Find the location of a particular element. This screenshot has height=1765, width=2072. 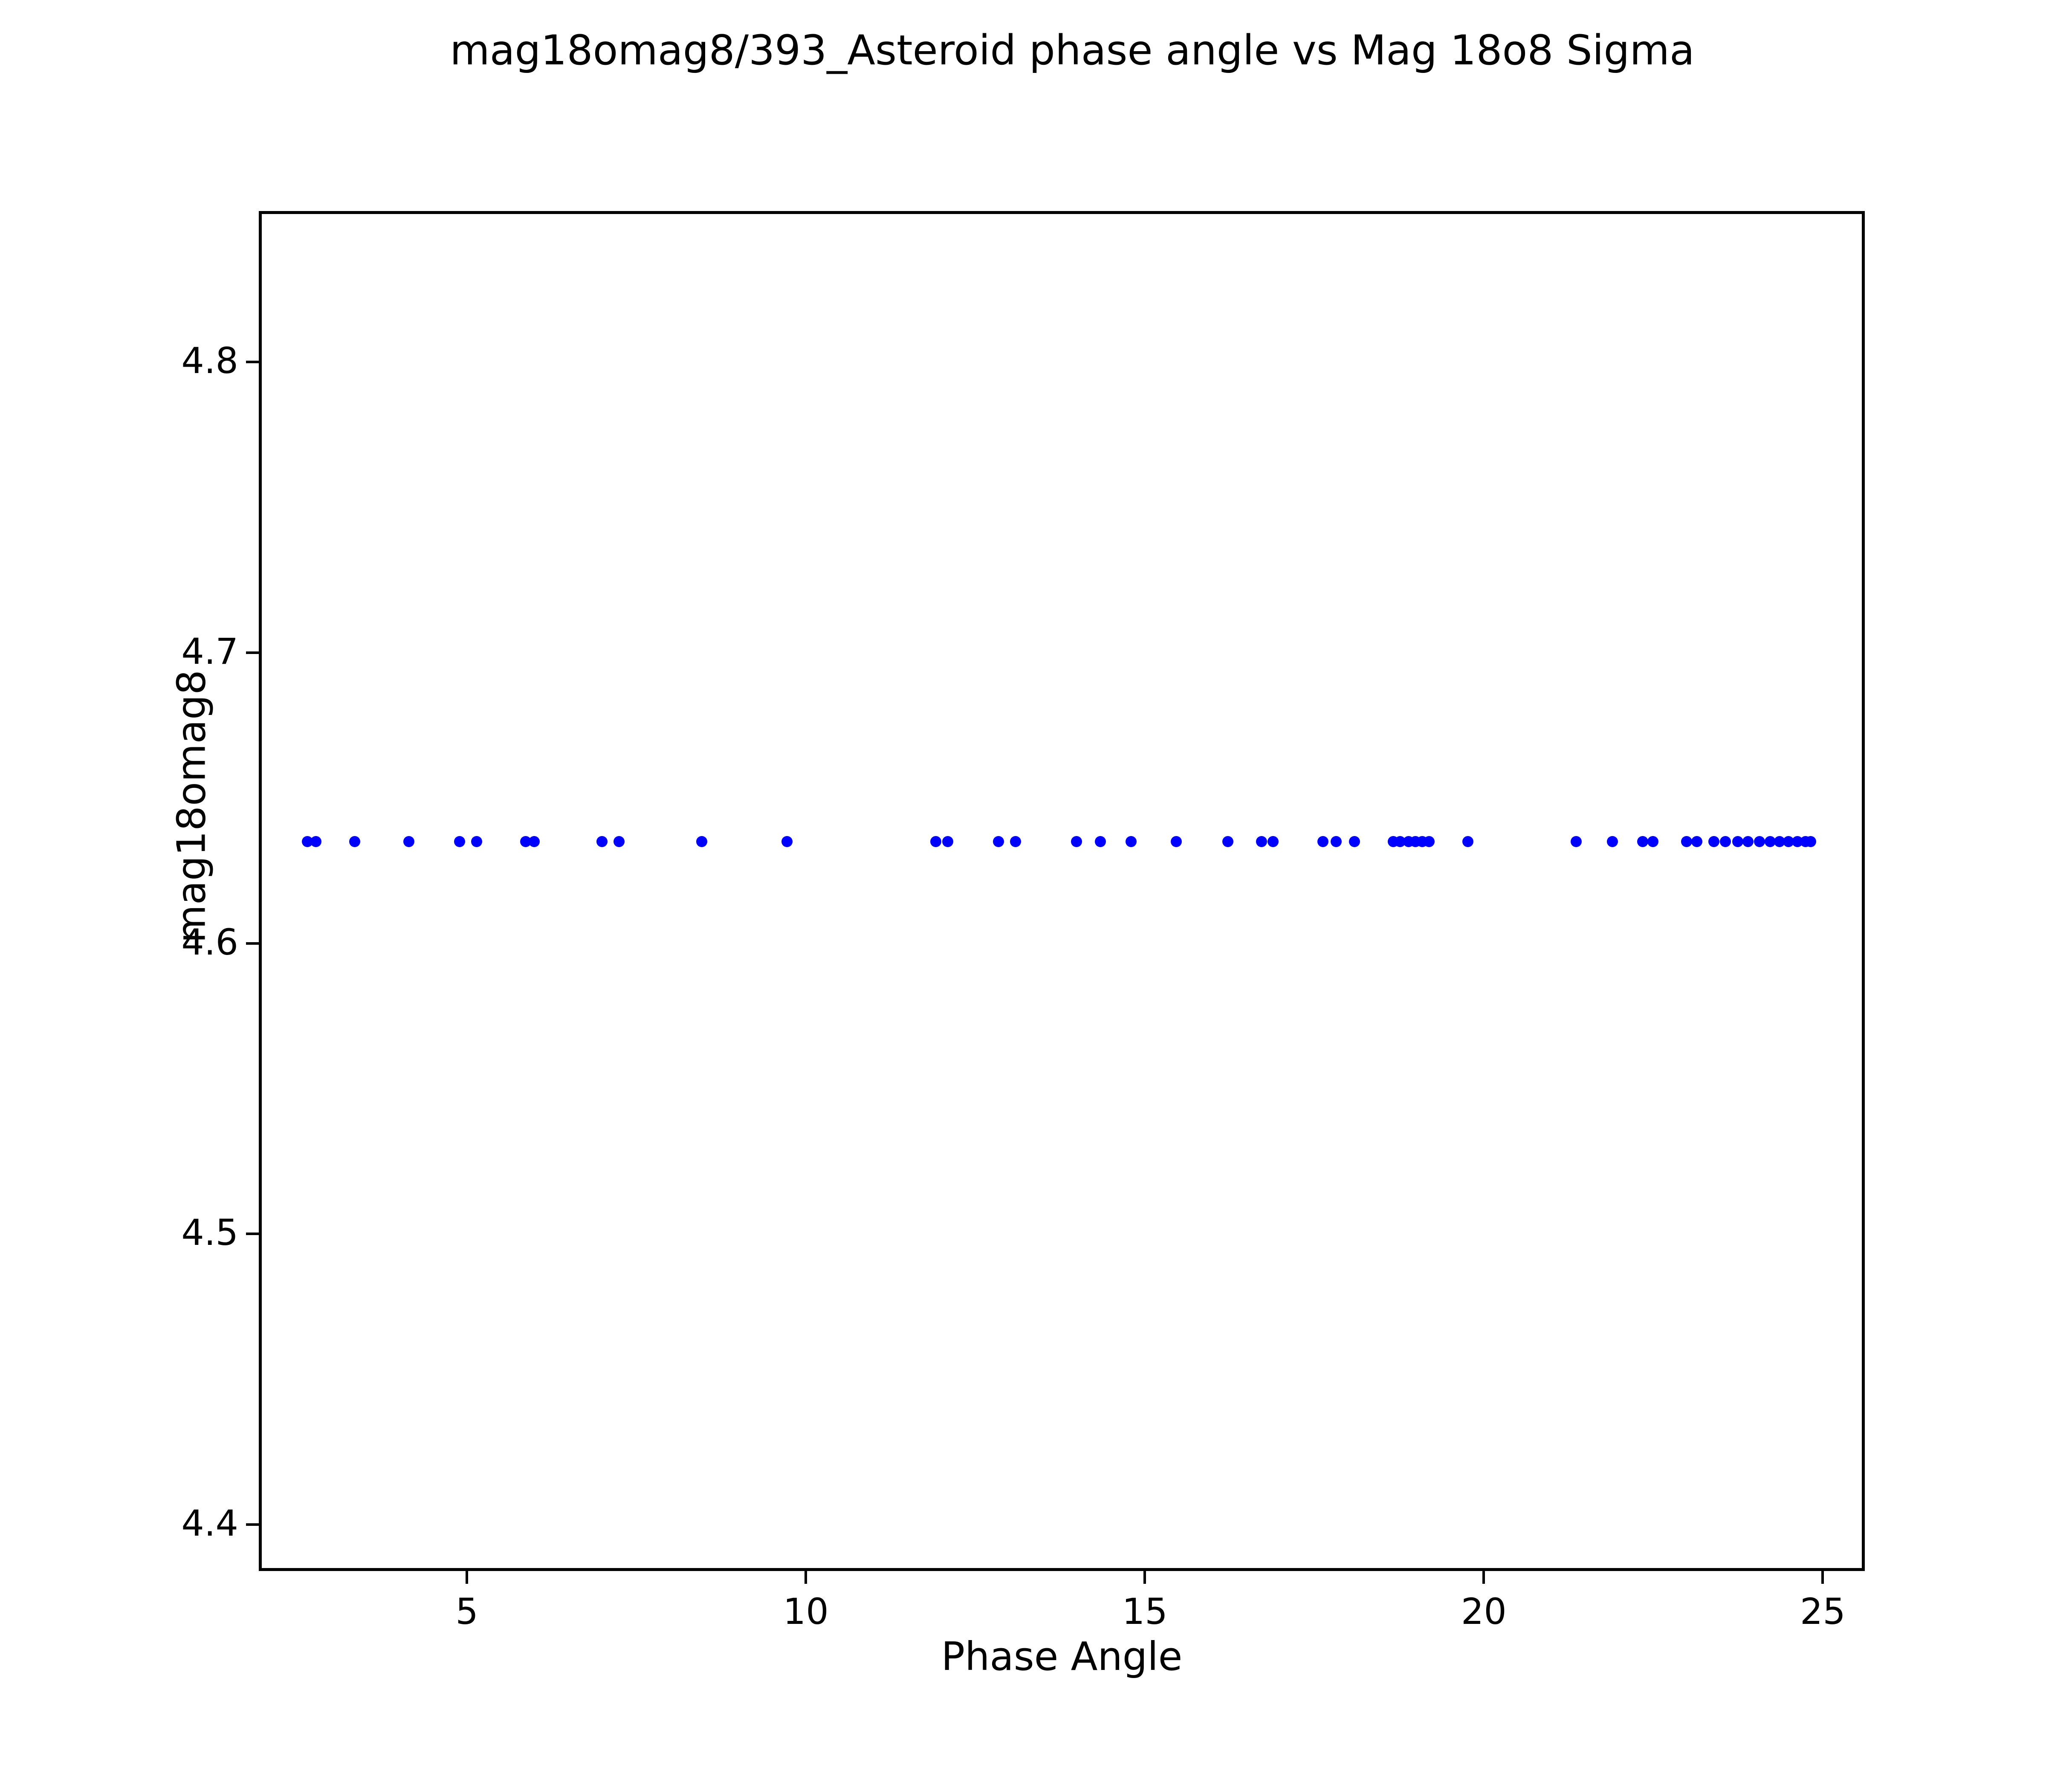

y-tick-label: 4.7 is located at coordinates (209, 652).